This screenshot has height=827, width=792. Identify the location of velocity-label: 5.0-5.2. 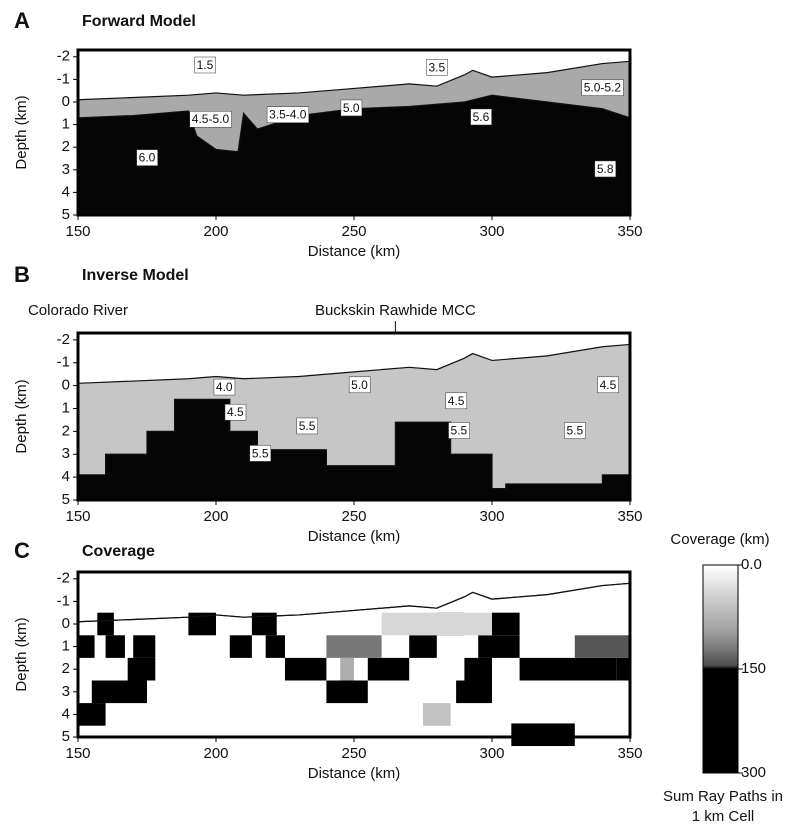
(603, 88).